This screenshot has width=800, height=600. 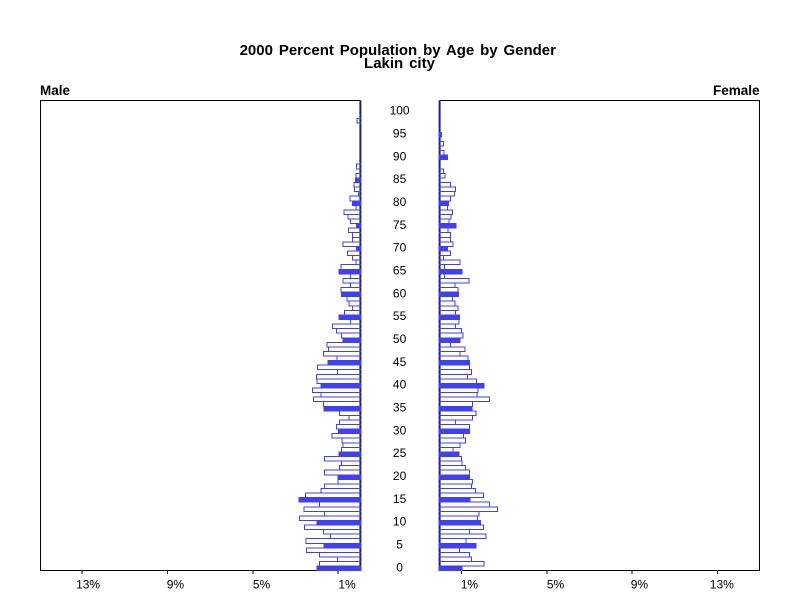 I want to click on svg-text: 25, so click(x=400, y=453).